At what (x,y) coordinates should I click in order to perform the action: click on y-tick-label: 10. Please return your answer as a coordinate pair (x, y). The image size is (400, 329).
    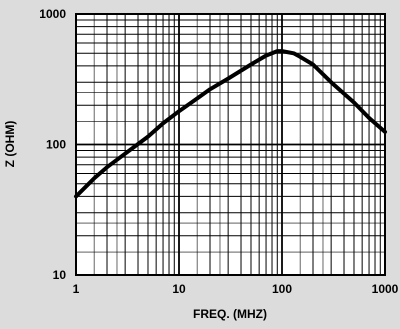
    Looking at the image, I should click on (60, 275).